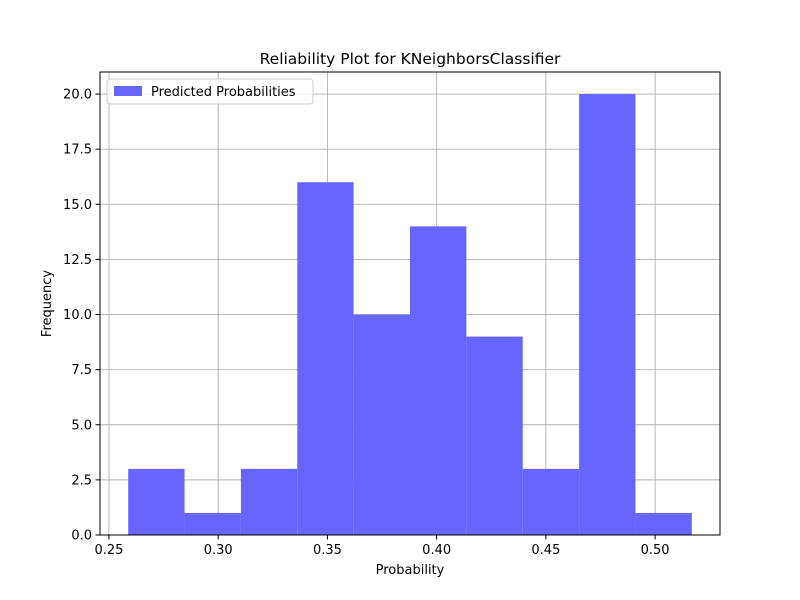  I want to click on y-axis-title: Frequency, so click(47, 303).